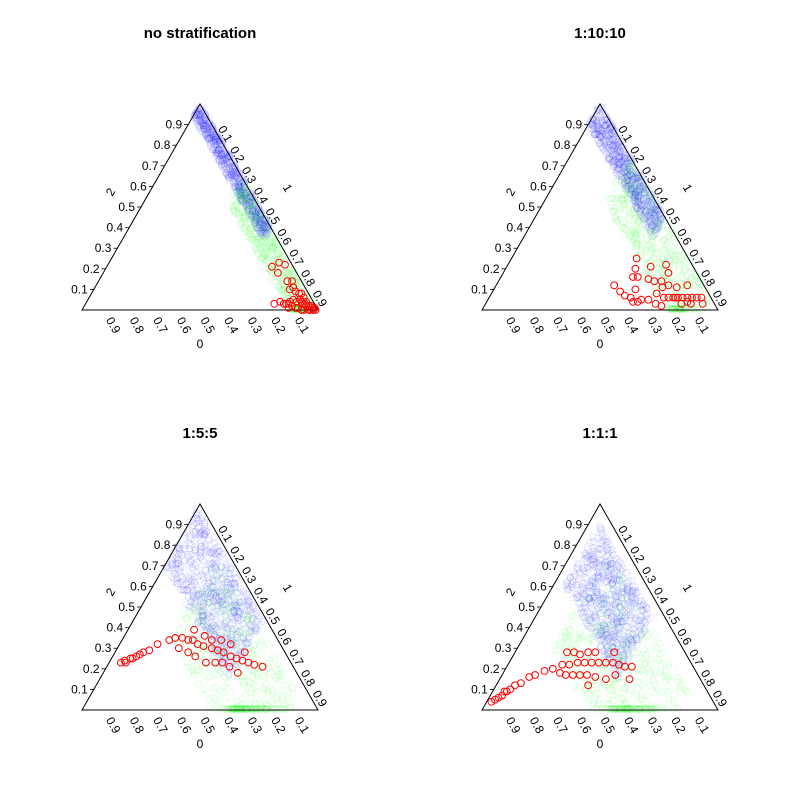  Describe the element at coordinates (137, 326) in the screenshot. I see `tick-label-bottom: 0.8` at that location.